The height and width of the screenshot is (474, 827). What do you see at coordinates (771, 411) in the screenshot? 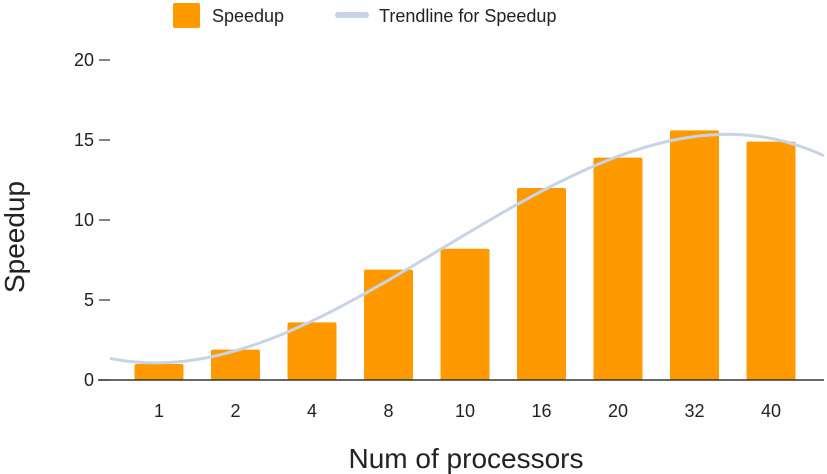
I see `x-tick-label: 40` at bounding box center [771, 411].